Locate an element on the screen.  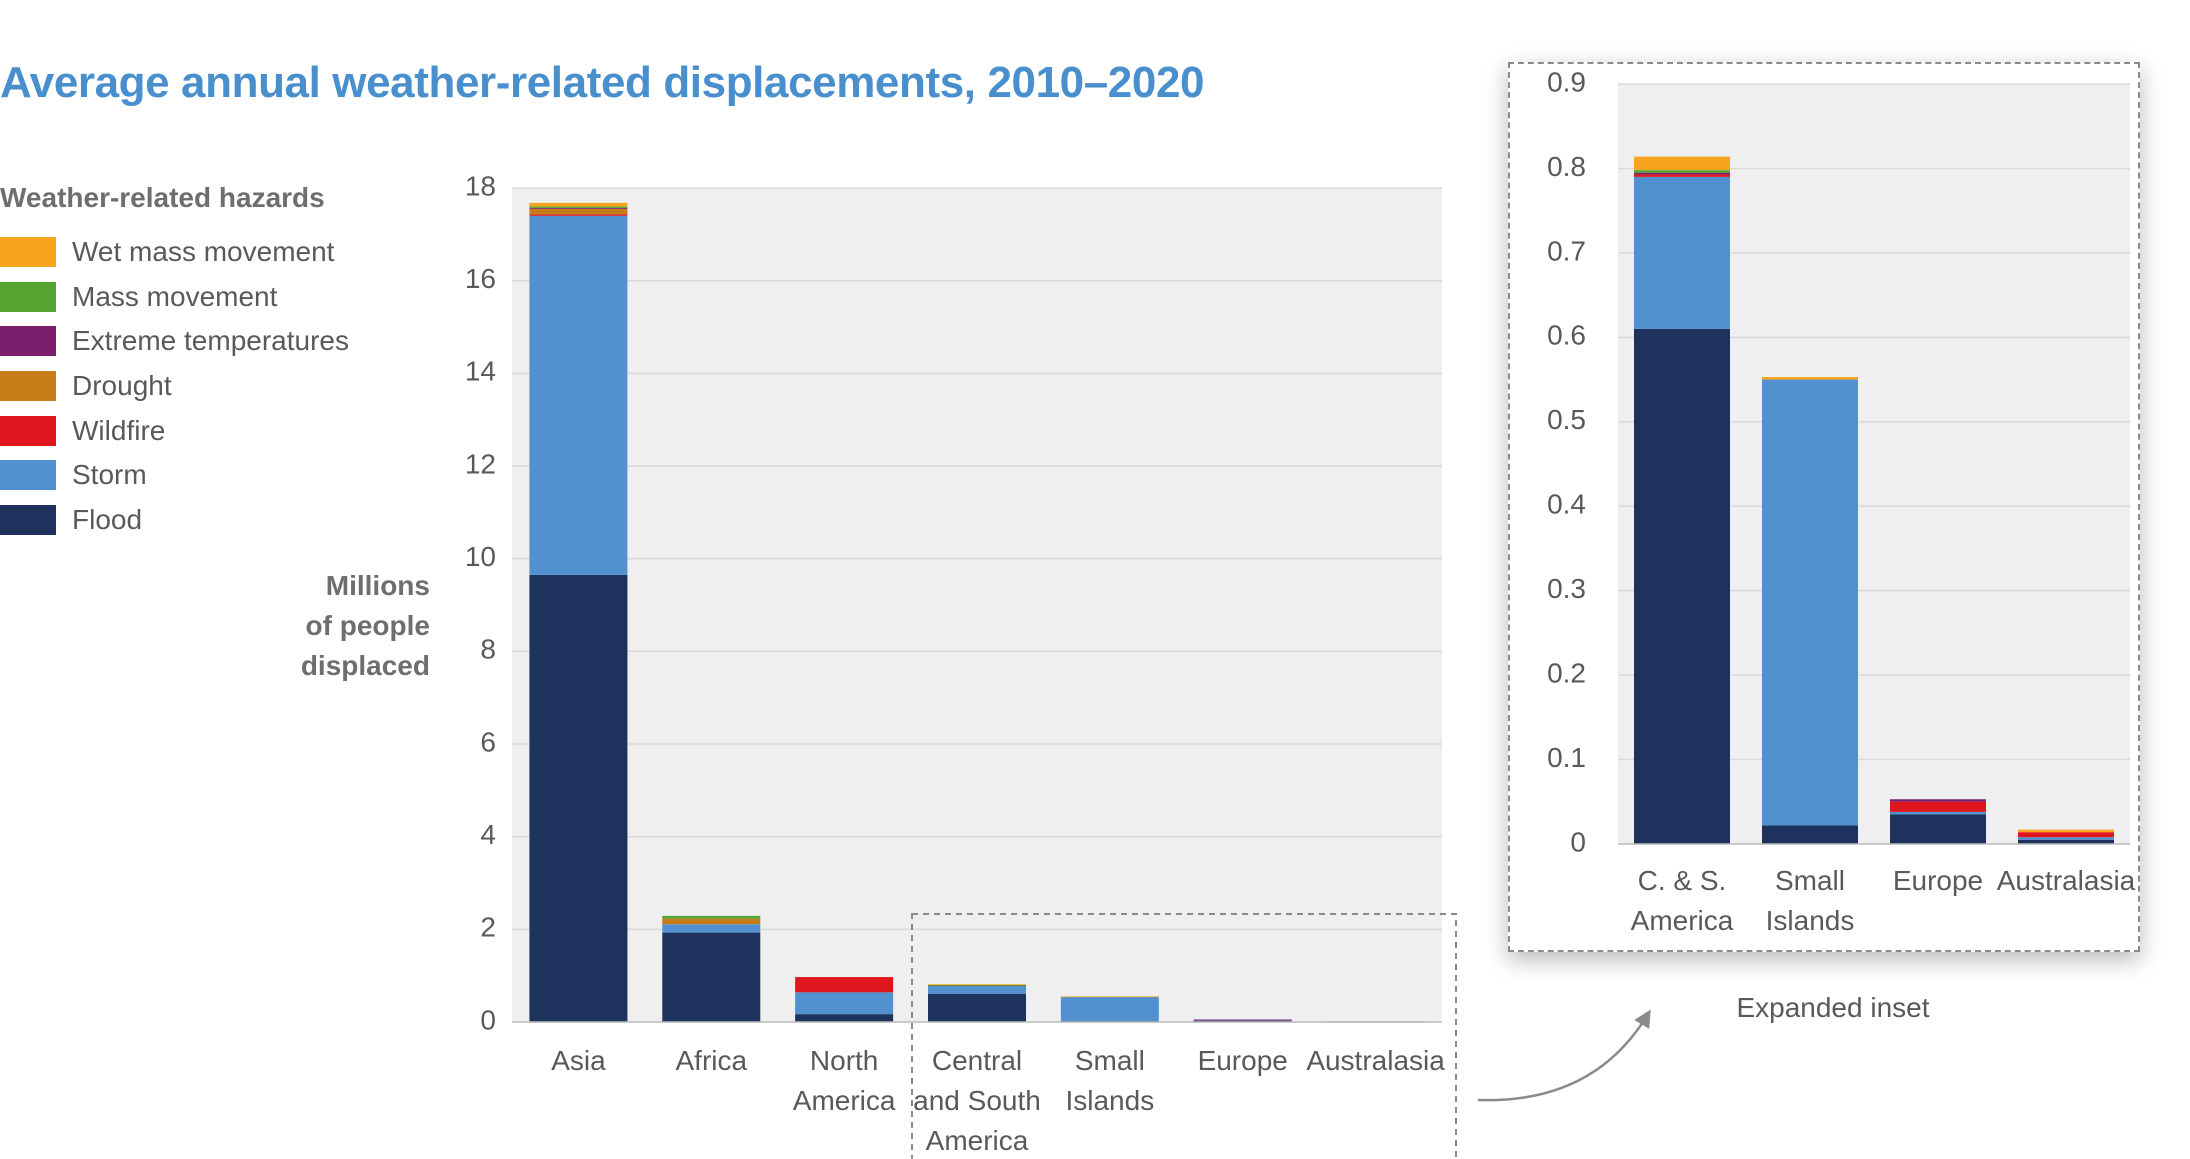
y-axis-label-line: of people is located at coordinates (367, 625).